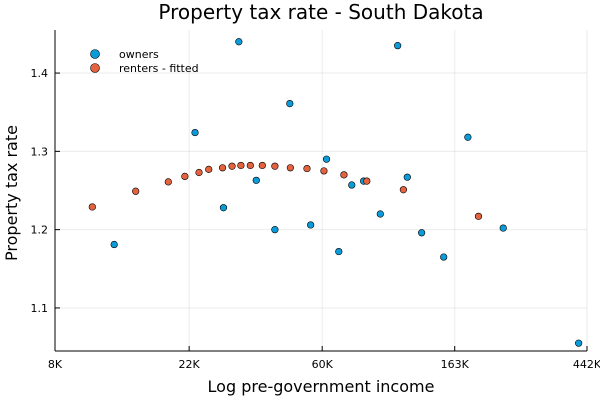 Image resolution: width=600 pixels, height=400 pixels. What do you see at coordinates (159, 68) in the screenshot?
I see `legend-label: renters - fitted` at bounding box center [159, 68].